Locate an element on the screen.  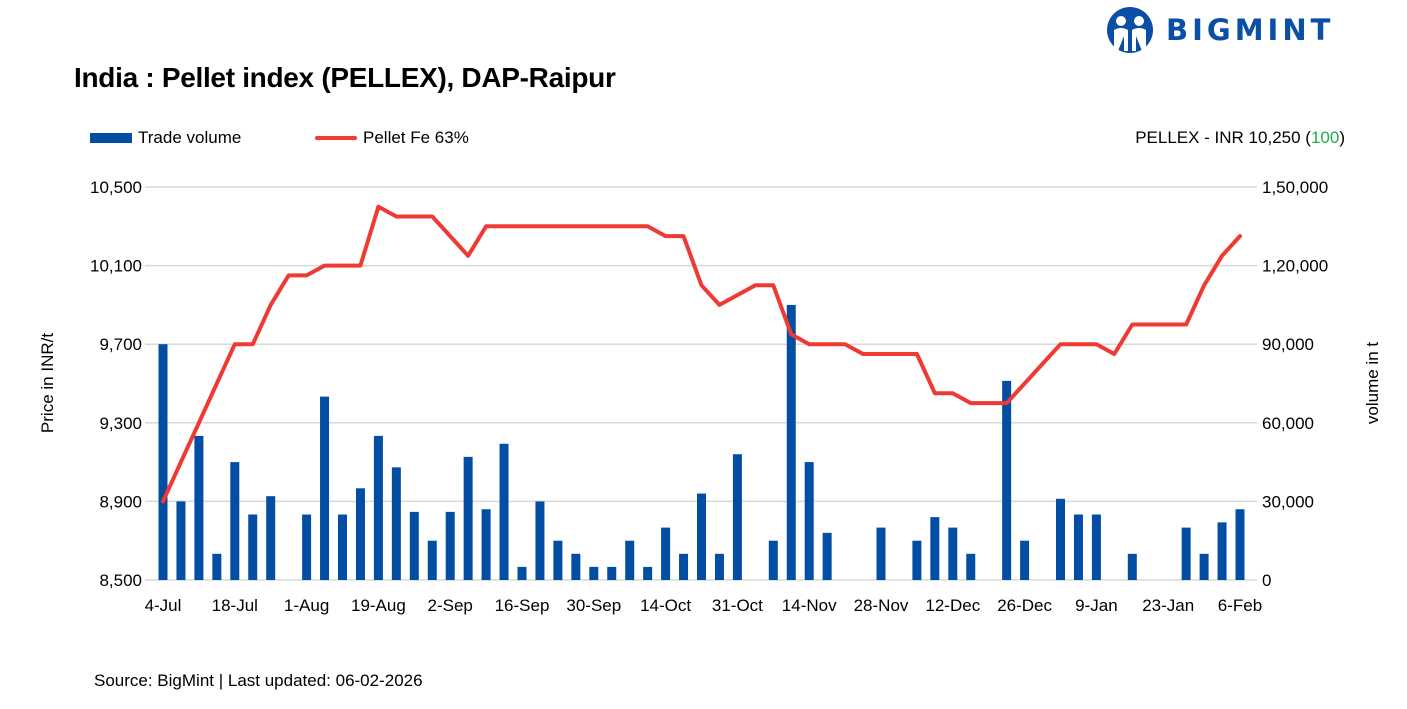
pellex-change: 100 is located at coordinates (1325, 137).